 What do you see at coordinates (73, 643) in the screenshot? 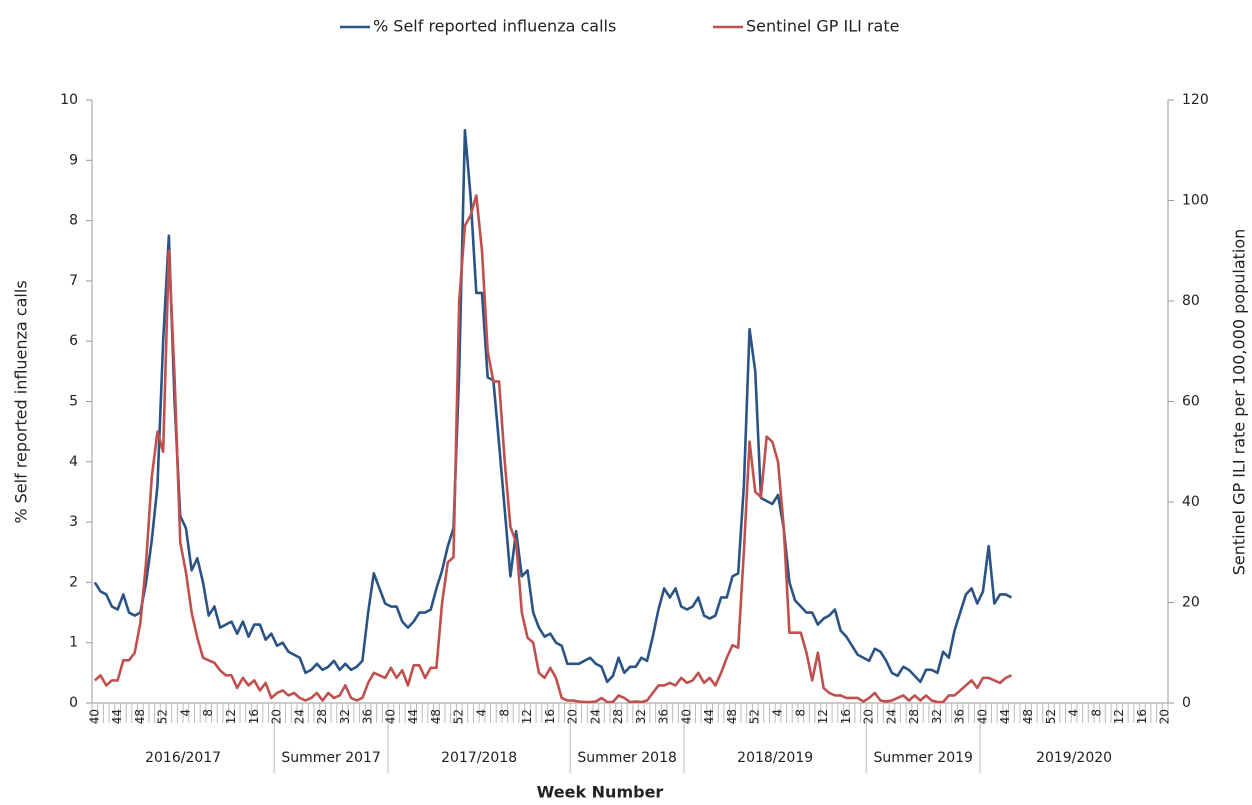
I see `y-tick-label: 1` at bounding box center [73, 643].